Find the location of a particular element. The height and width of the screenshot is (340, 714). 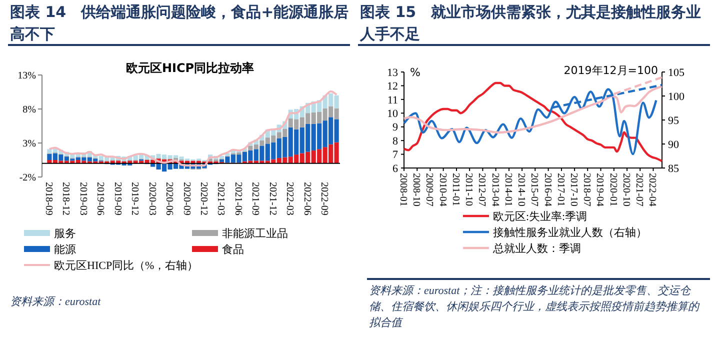

x-tick-label: 2010-04 is located at coordinates (442, 189).